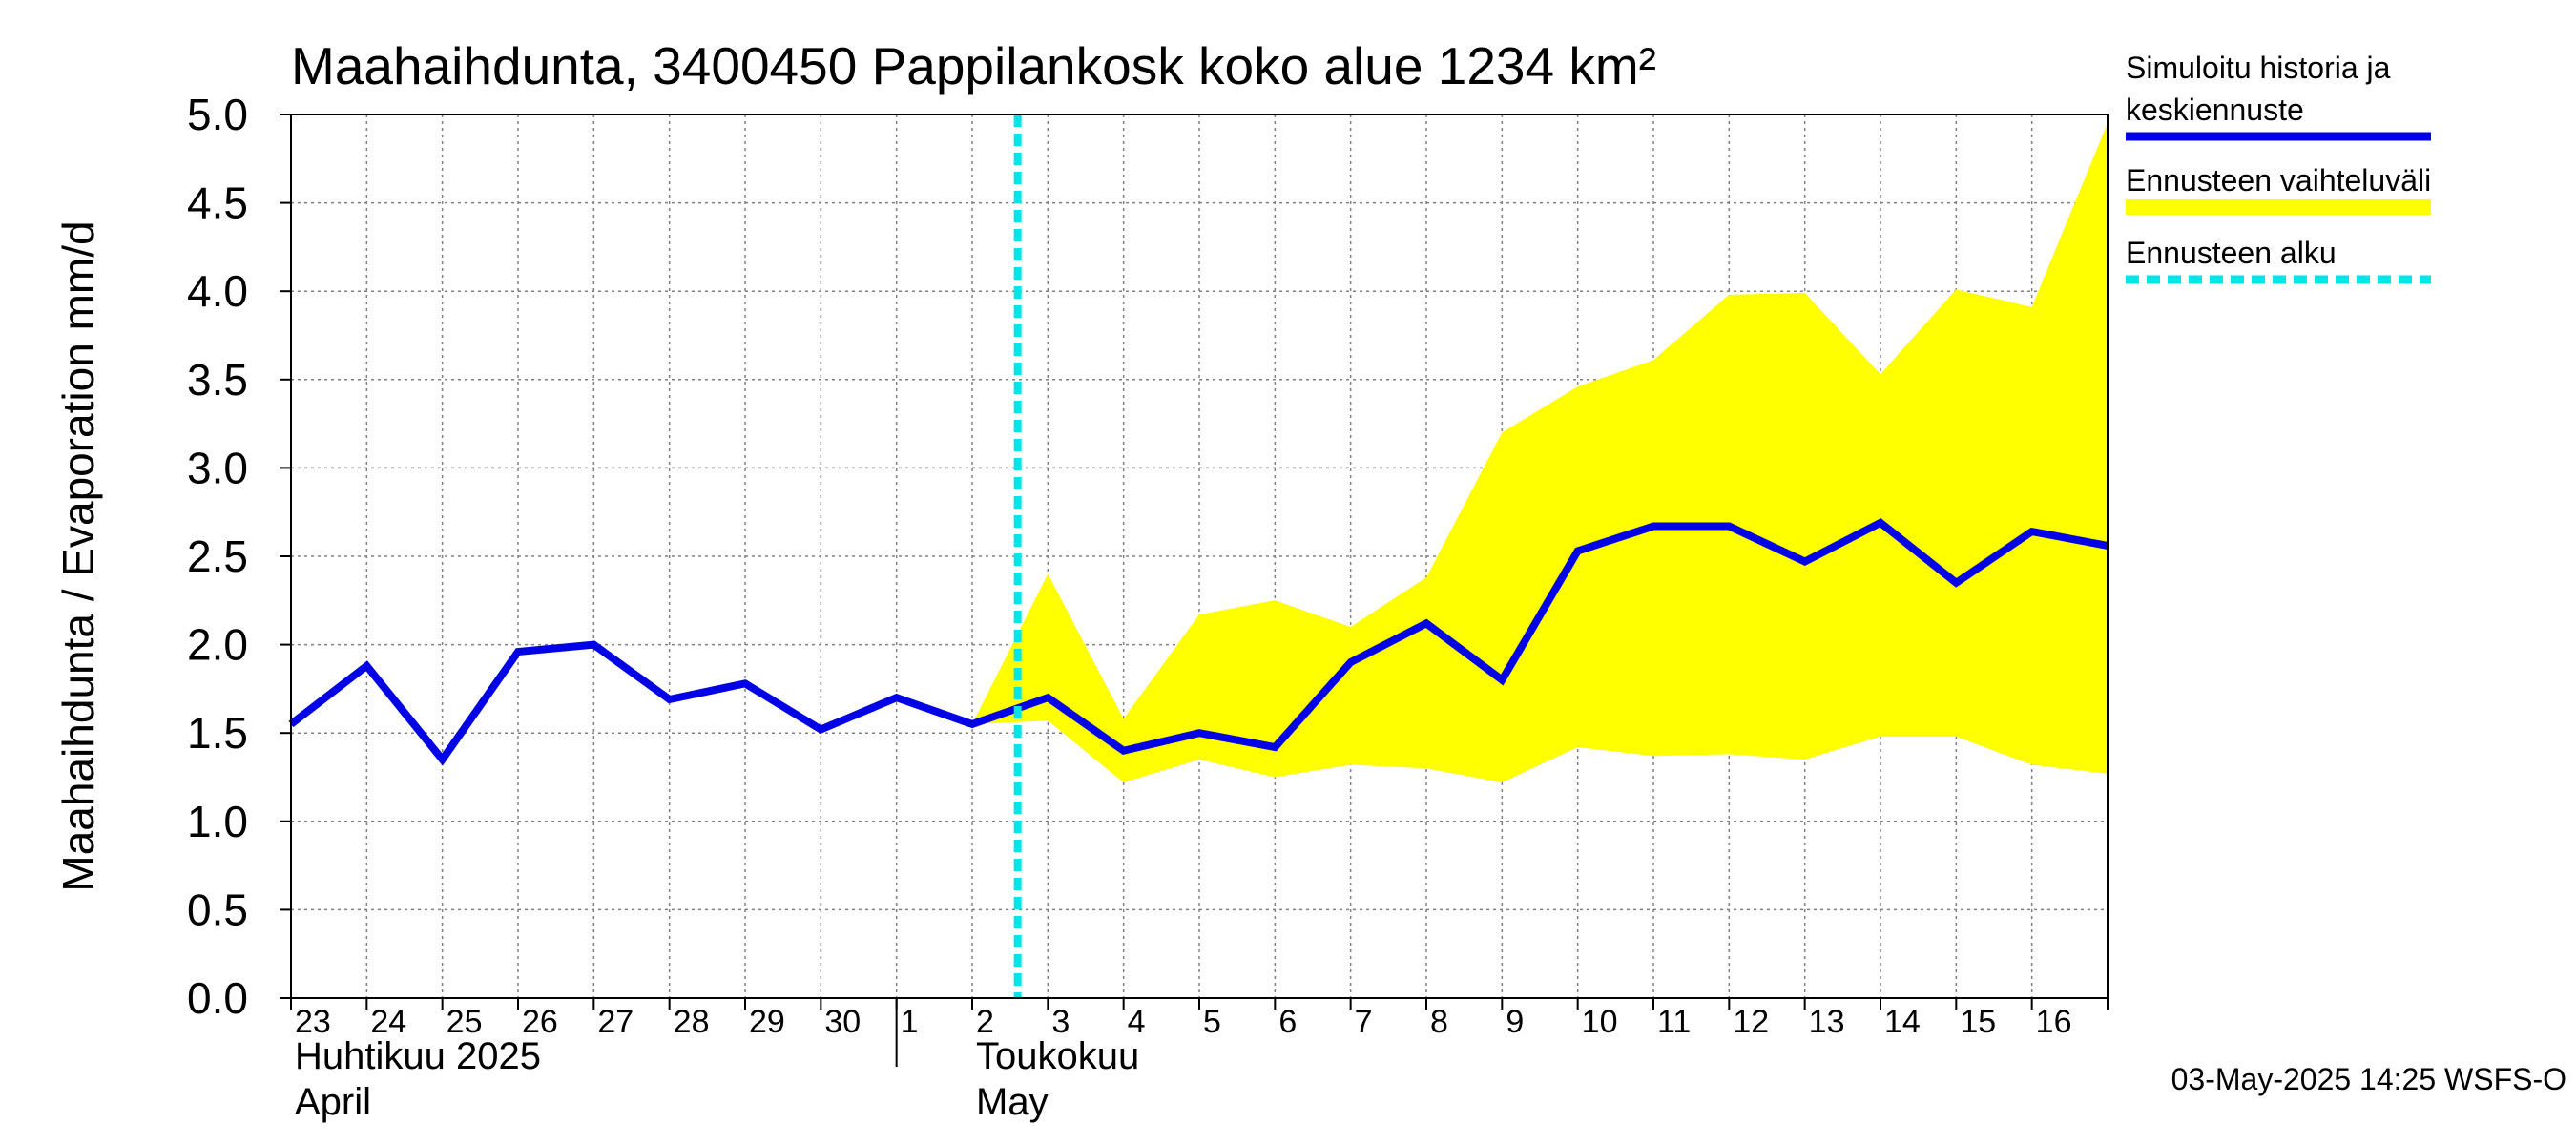  What do you see at coordinates (217, 380) in the screenshot?
I see `y-tick-label: 3.5` at bounding box center [217, 380].